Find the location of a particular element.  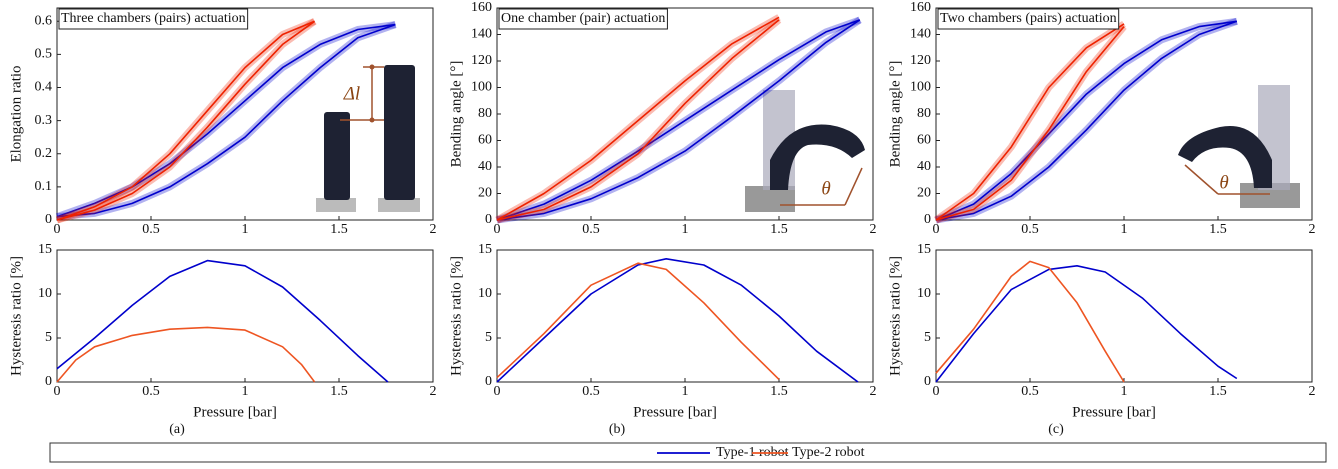

annotation: Δl is located at coordinates (351, 93).